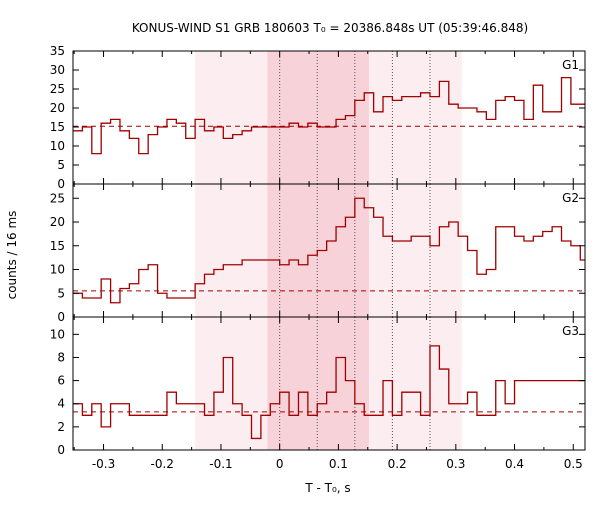 This screenshot has height=505, width=600. Describe the element at coordinates (570, 198) in the screenshot. I see `panel-label: G2` at that location.